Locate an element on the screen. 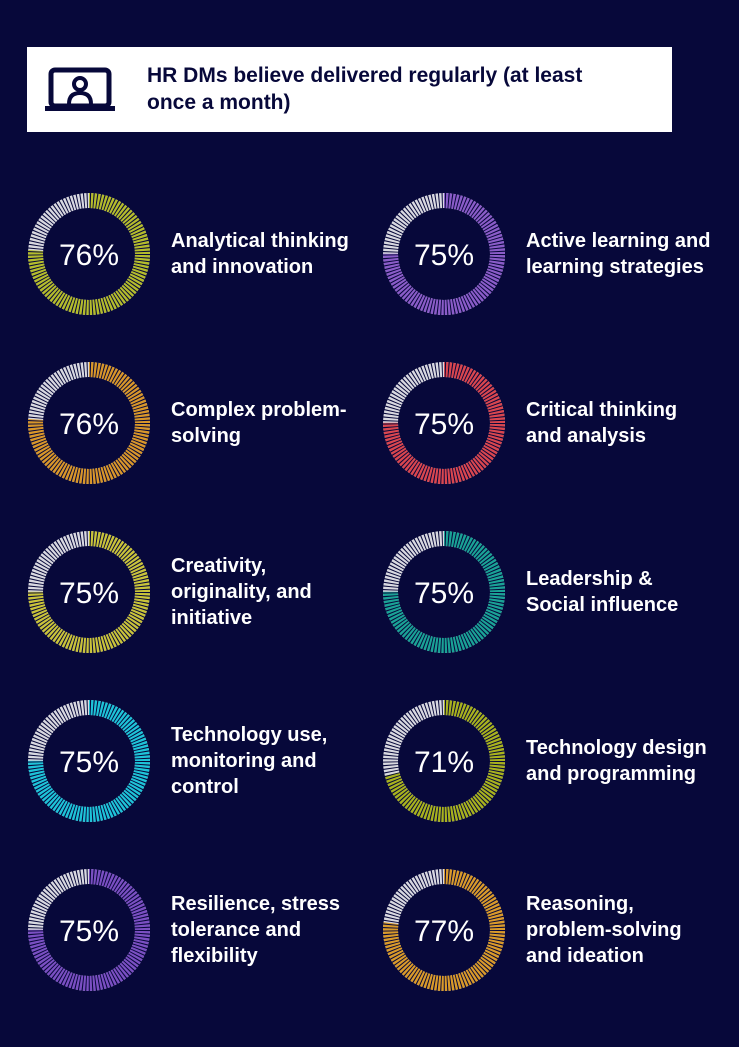 Image resolution: width=739 pixels, height=1047 pixels. donut-title: Reasoning, problem-solving and ideation is located at coordinates (604, 930).